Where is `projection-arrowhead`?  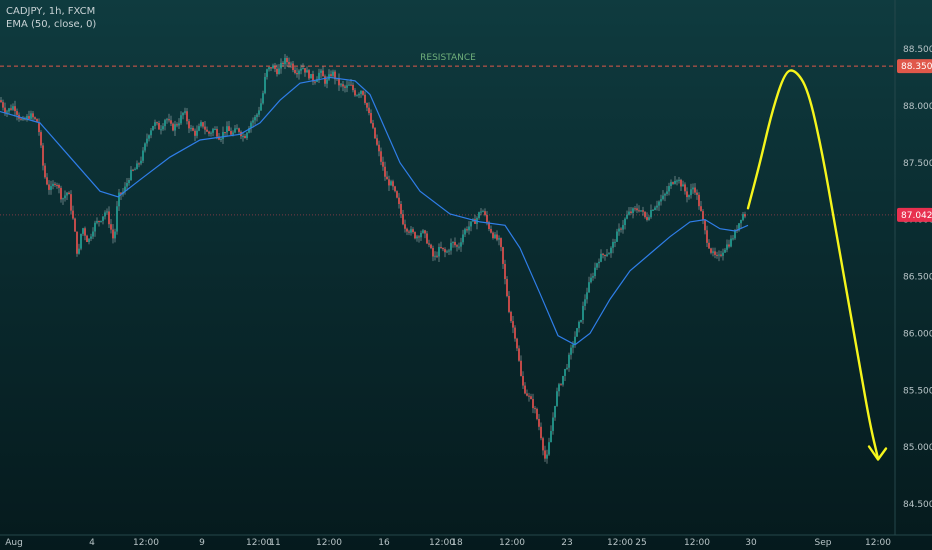
projection-arrowhead is located at coordinates (877, 453).